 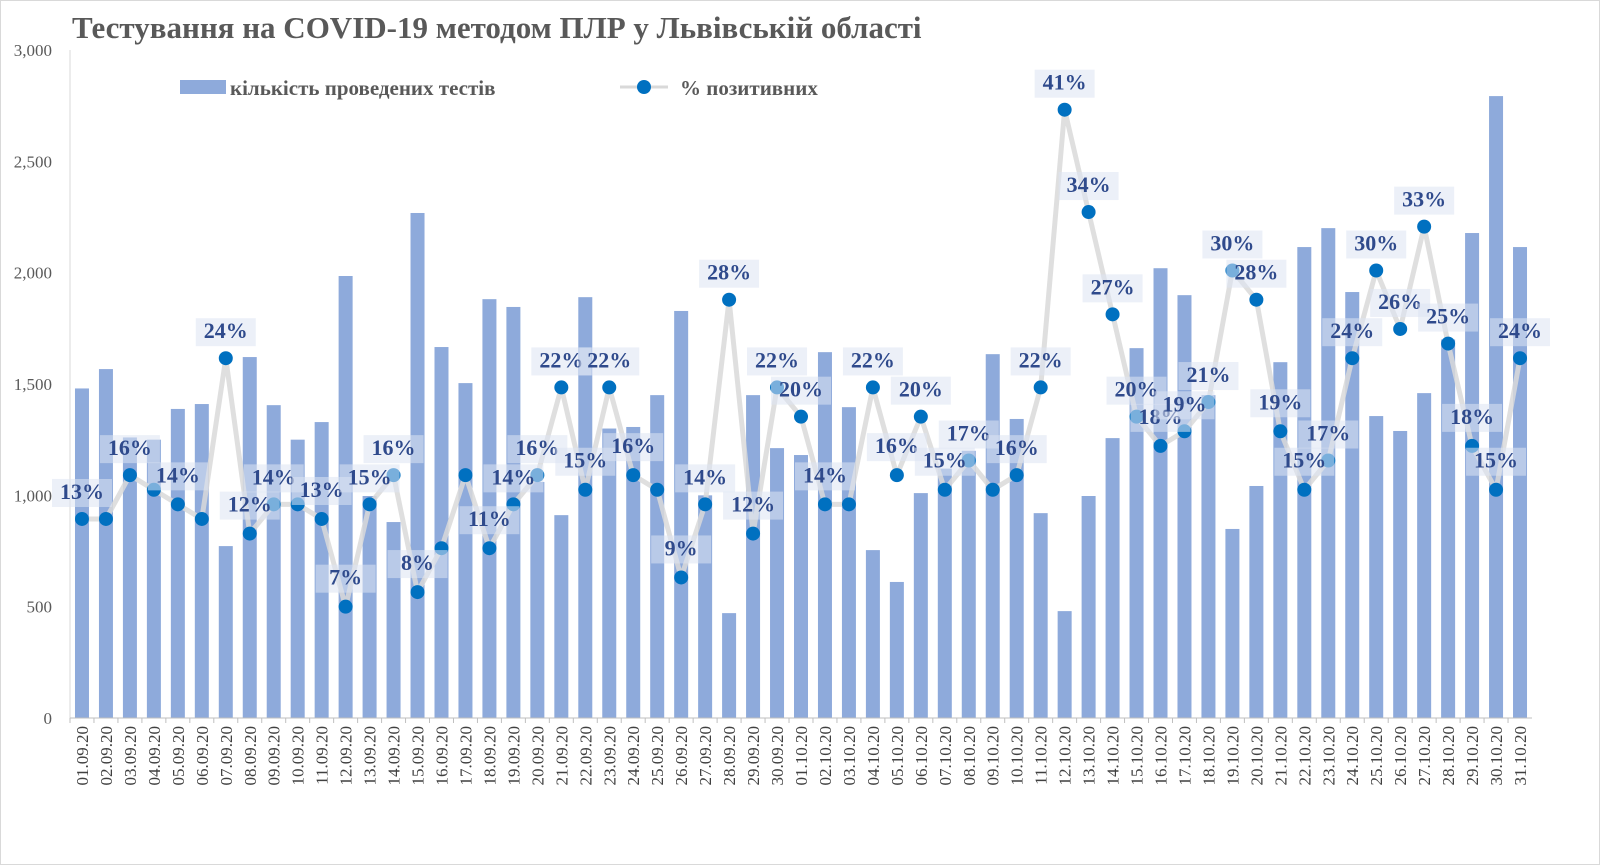 What do you see at coordinates (849, 756) in the screenshot?
I see `x-tick-label: 03.10.20` at bounding box center [849, 756].